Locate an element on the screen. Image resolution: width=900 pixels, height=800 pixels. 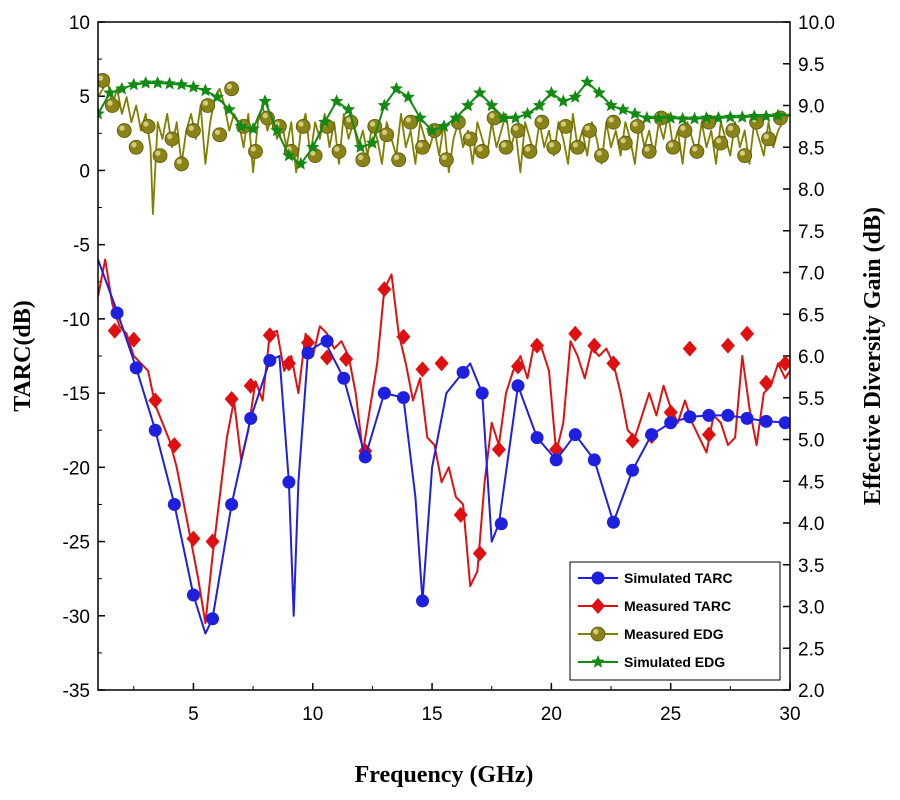
x-tick-label: 5 is located at coordinates (193, 714).